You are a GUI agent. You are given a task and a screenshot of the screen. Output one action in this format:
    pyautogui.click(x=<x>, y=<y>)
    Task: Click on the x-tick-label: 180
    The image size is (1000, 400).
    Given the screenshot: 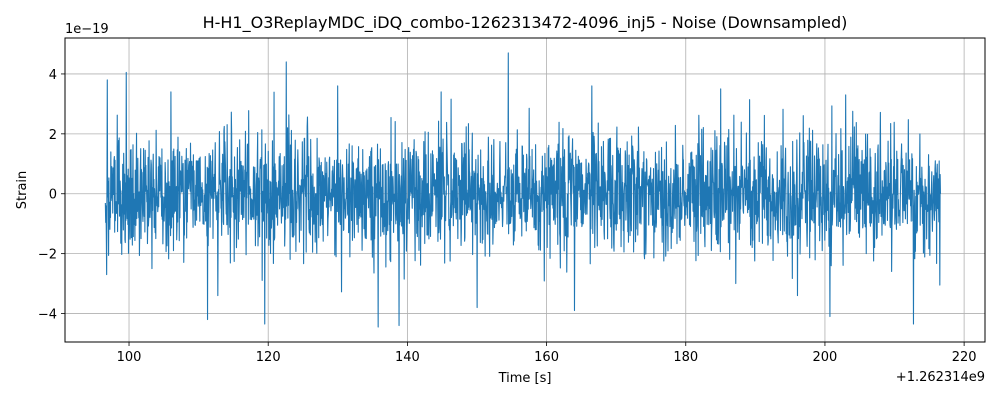 What is the action you would take?
    pyautogui.click(x=685, y=357)
    